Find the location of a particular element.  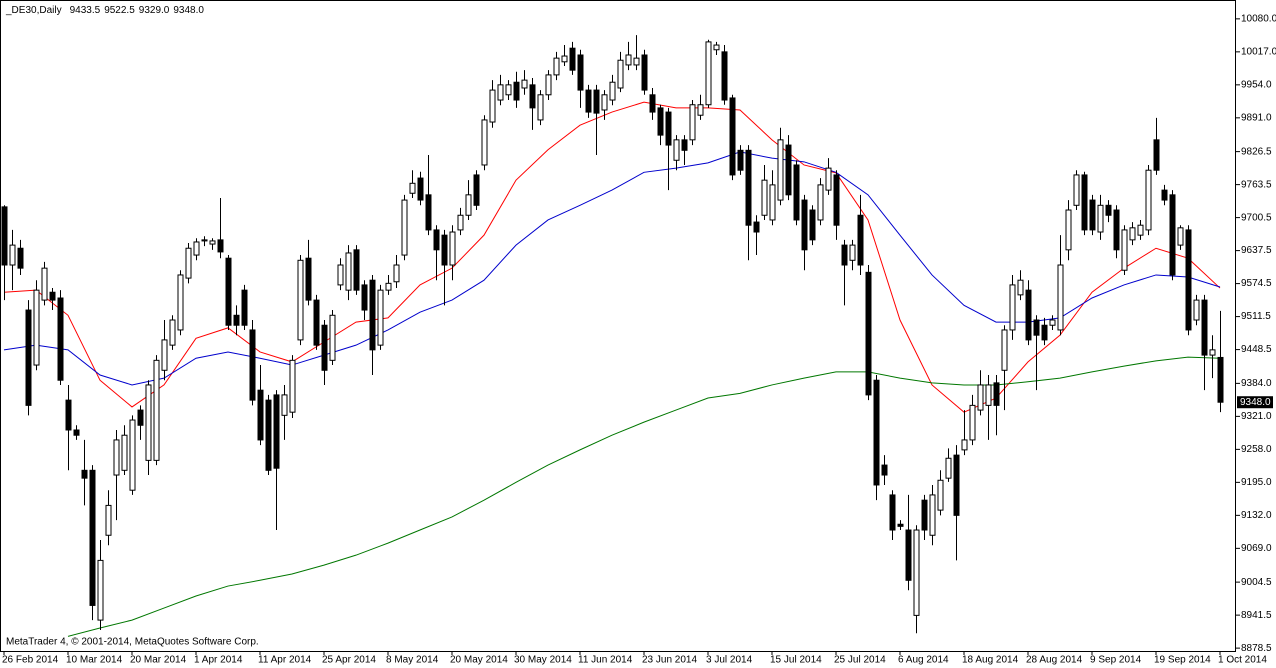

x-tick-label: 20 May 2014 is located at coordinates (479, 660).